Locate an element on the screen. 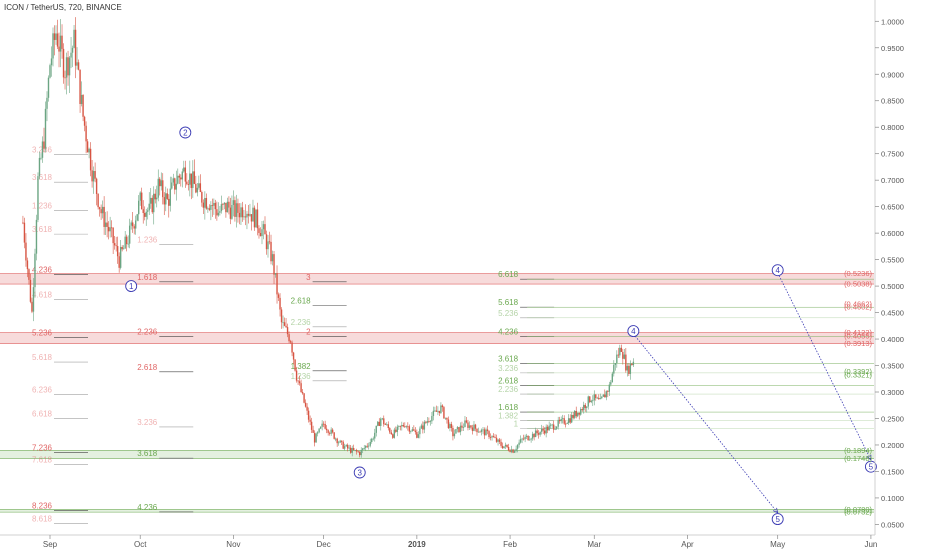  zone-value-label: (0.5236) is located at coordinates (858, 273).